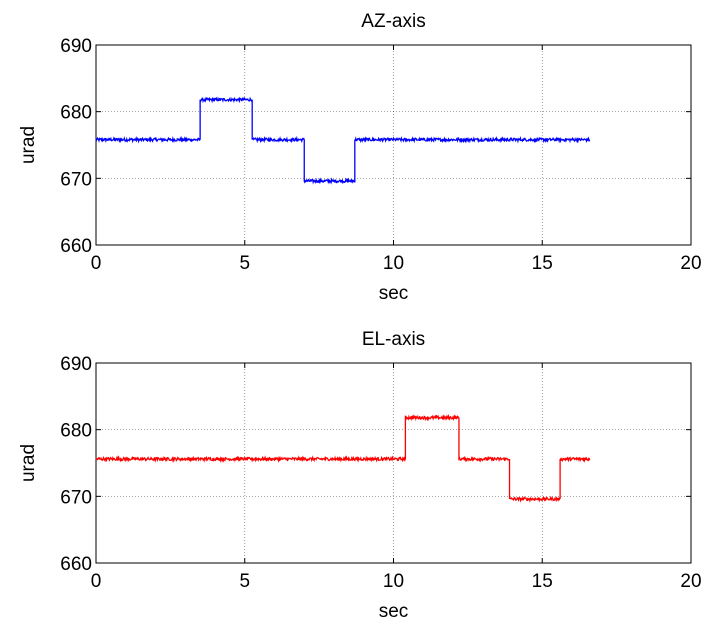  I want to click on chart-title: AZ-axis, so click(393, 21).